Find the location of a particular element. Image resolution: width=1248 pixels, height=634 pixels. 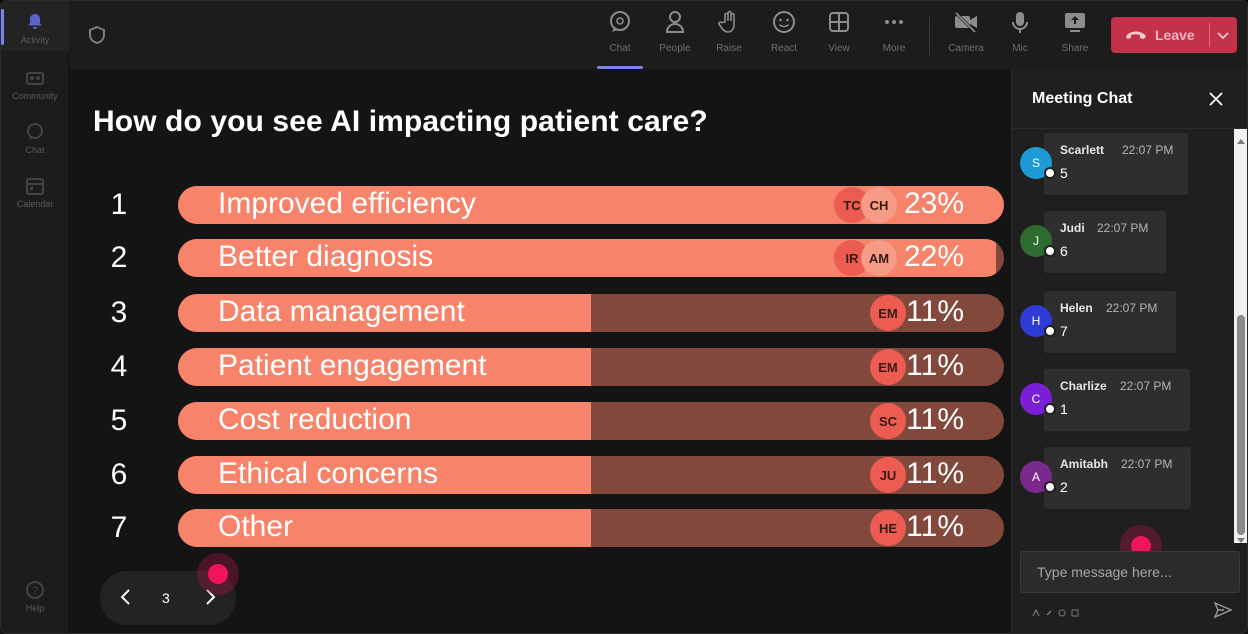

format-icon is located at coordinates (1036, 610).